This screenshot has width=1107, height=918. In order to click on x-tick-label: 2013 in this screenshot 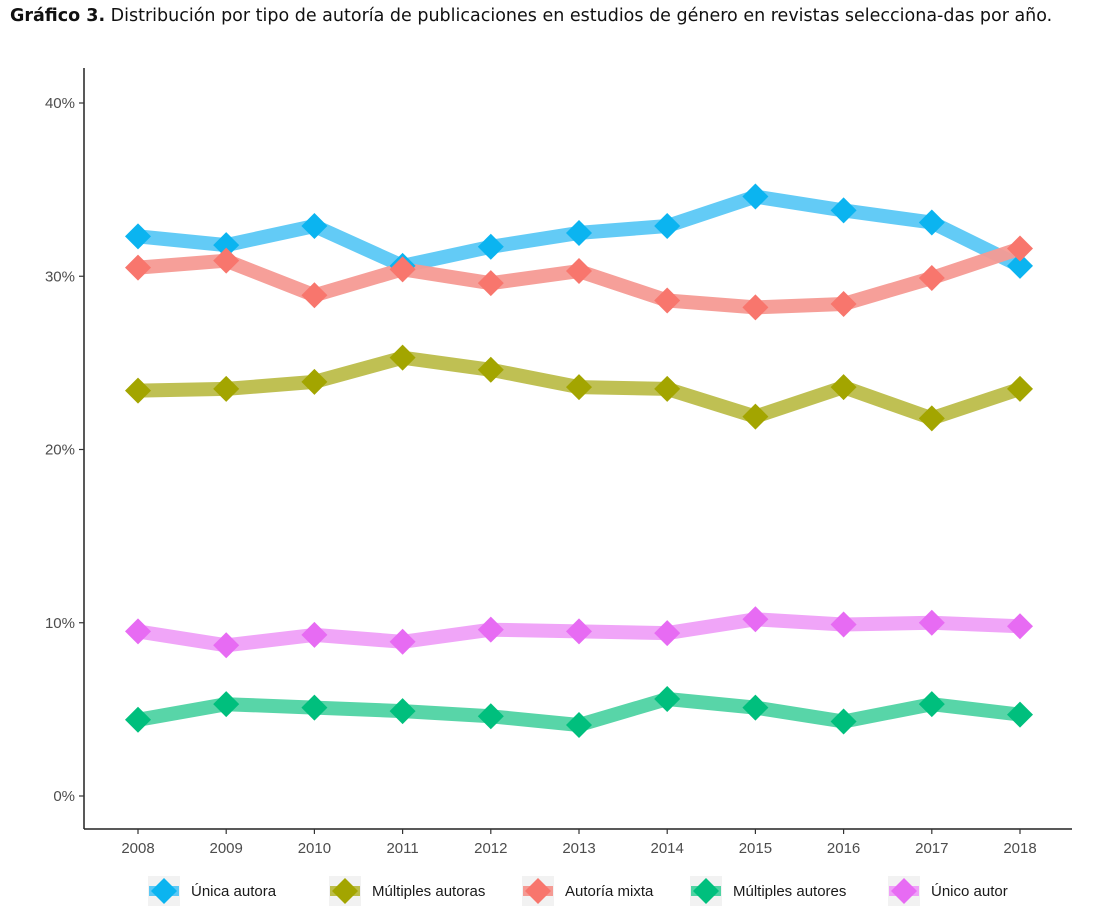, I will do `click(578, 848)`.